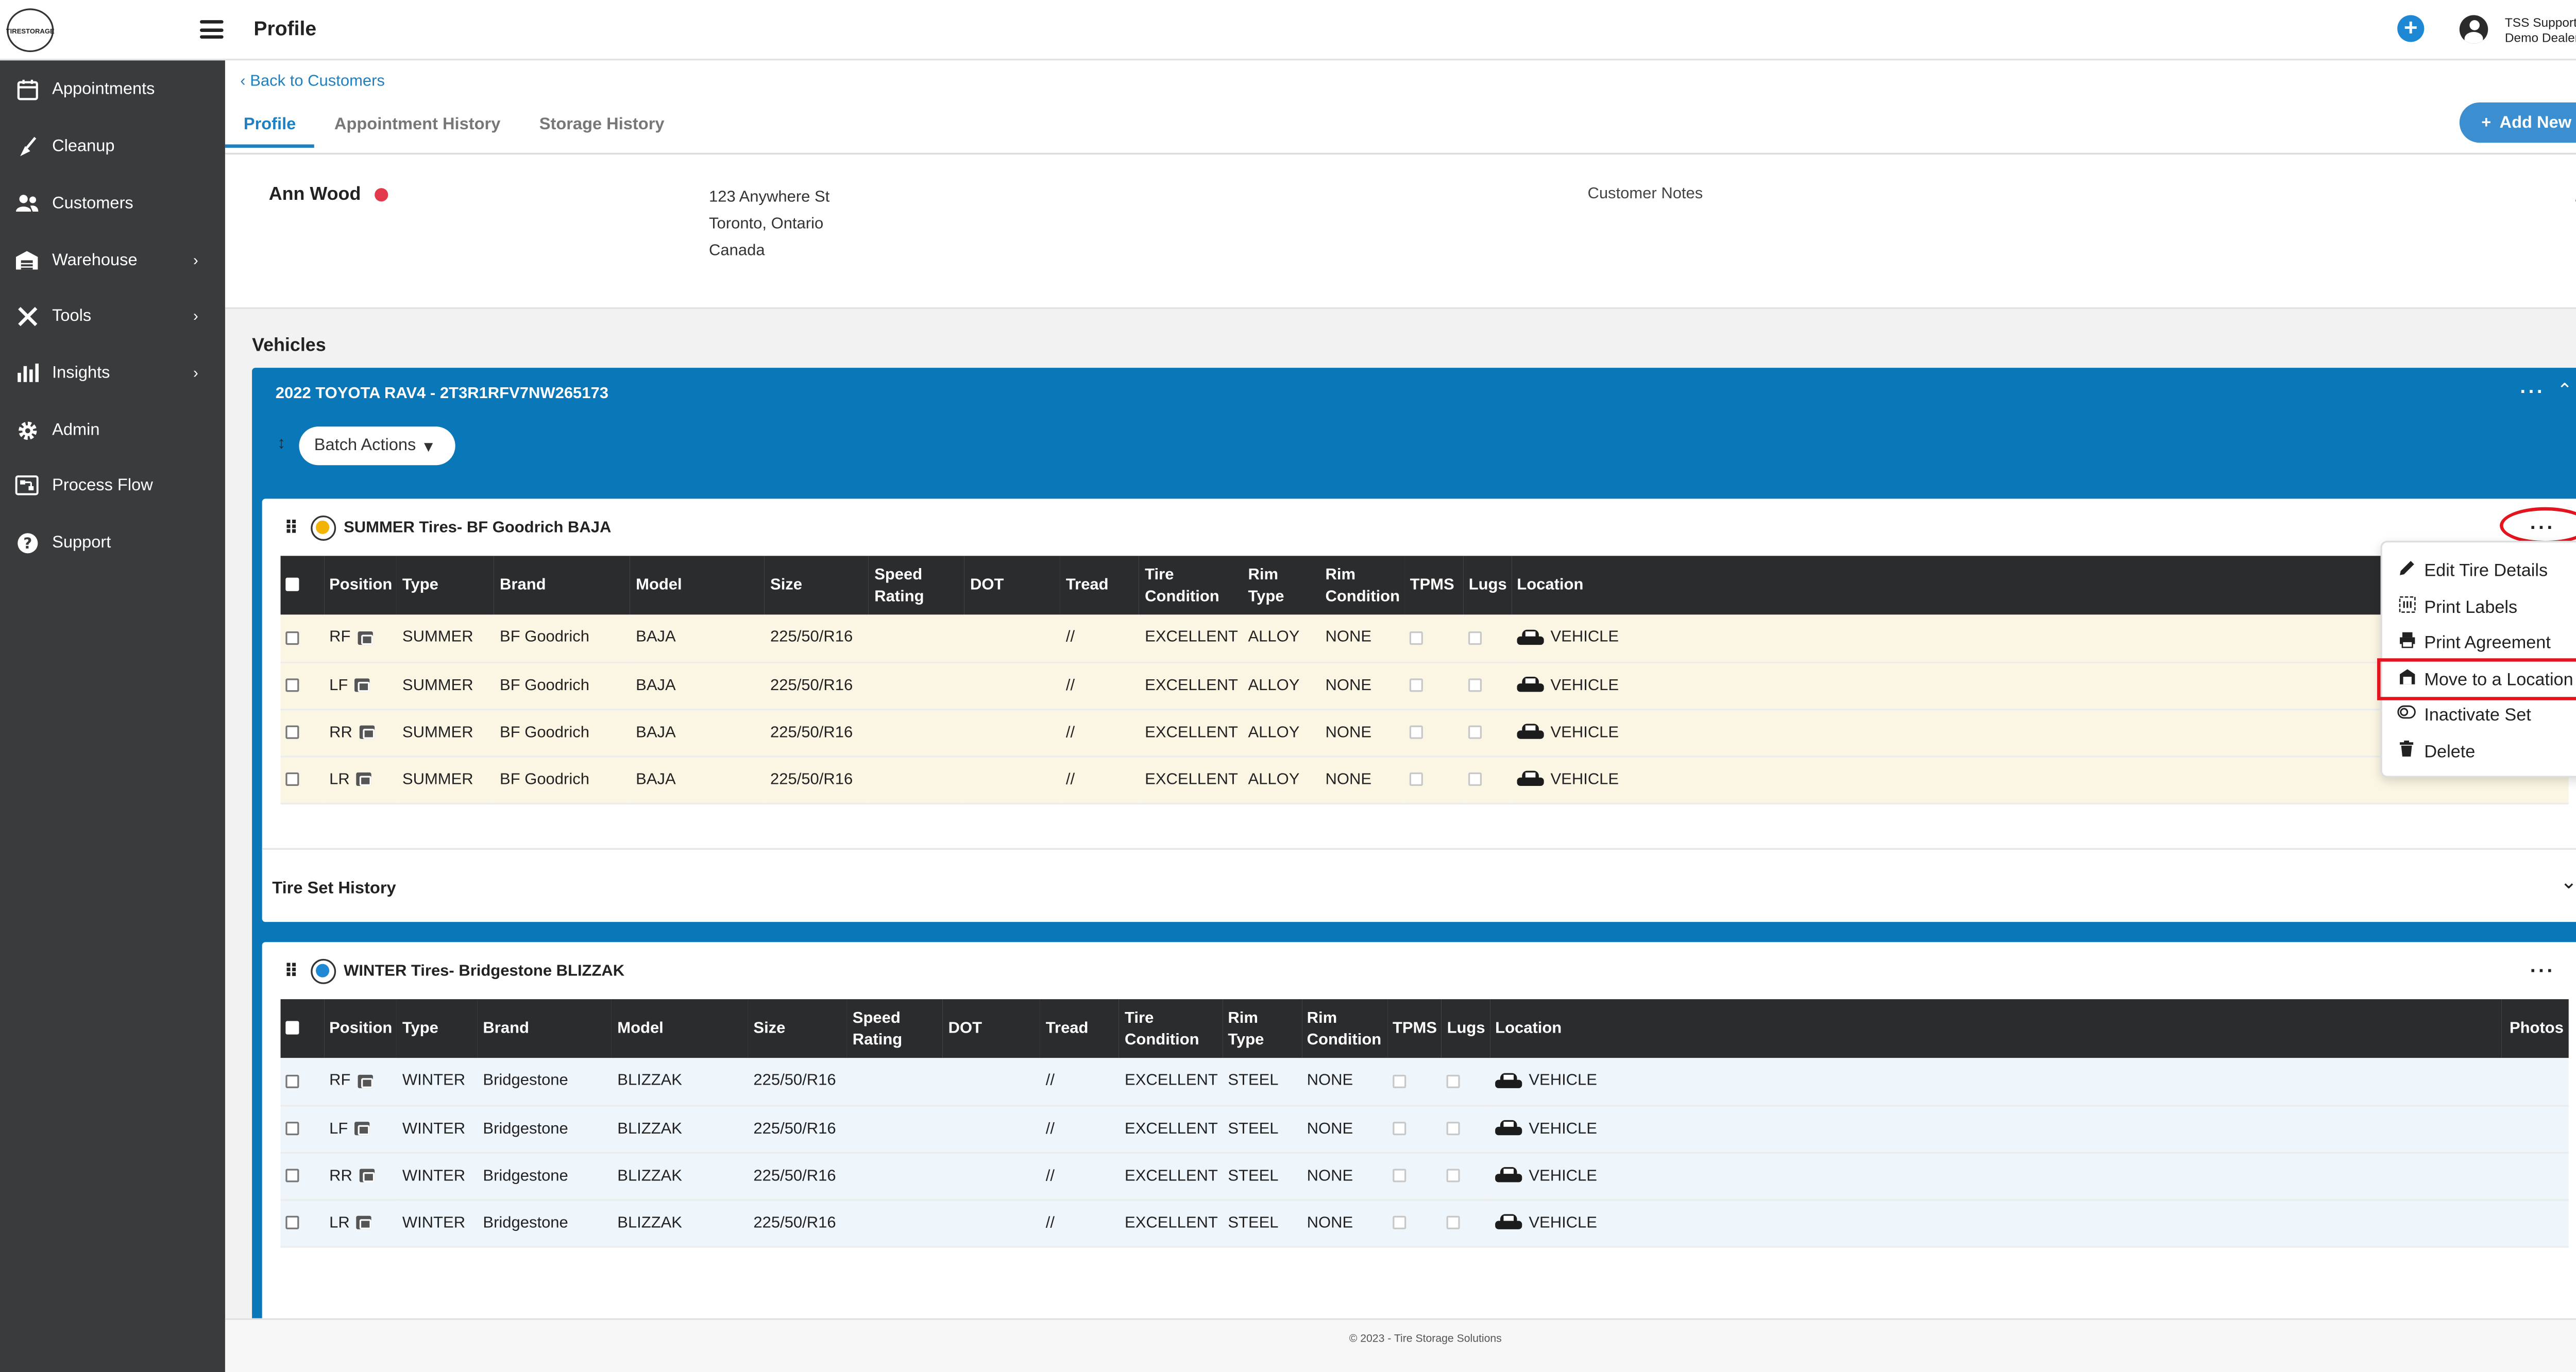 This screenshot has height=1372, width=2576. I want to click on sidebar-item-process-flow: Process Flow, so click(112, 485).